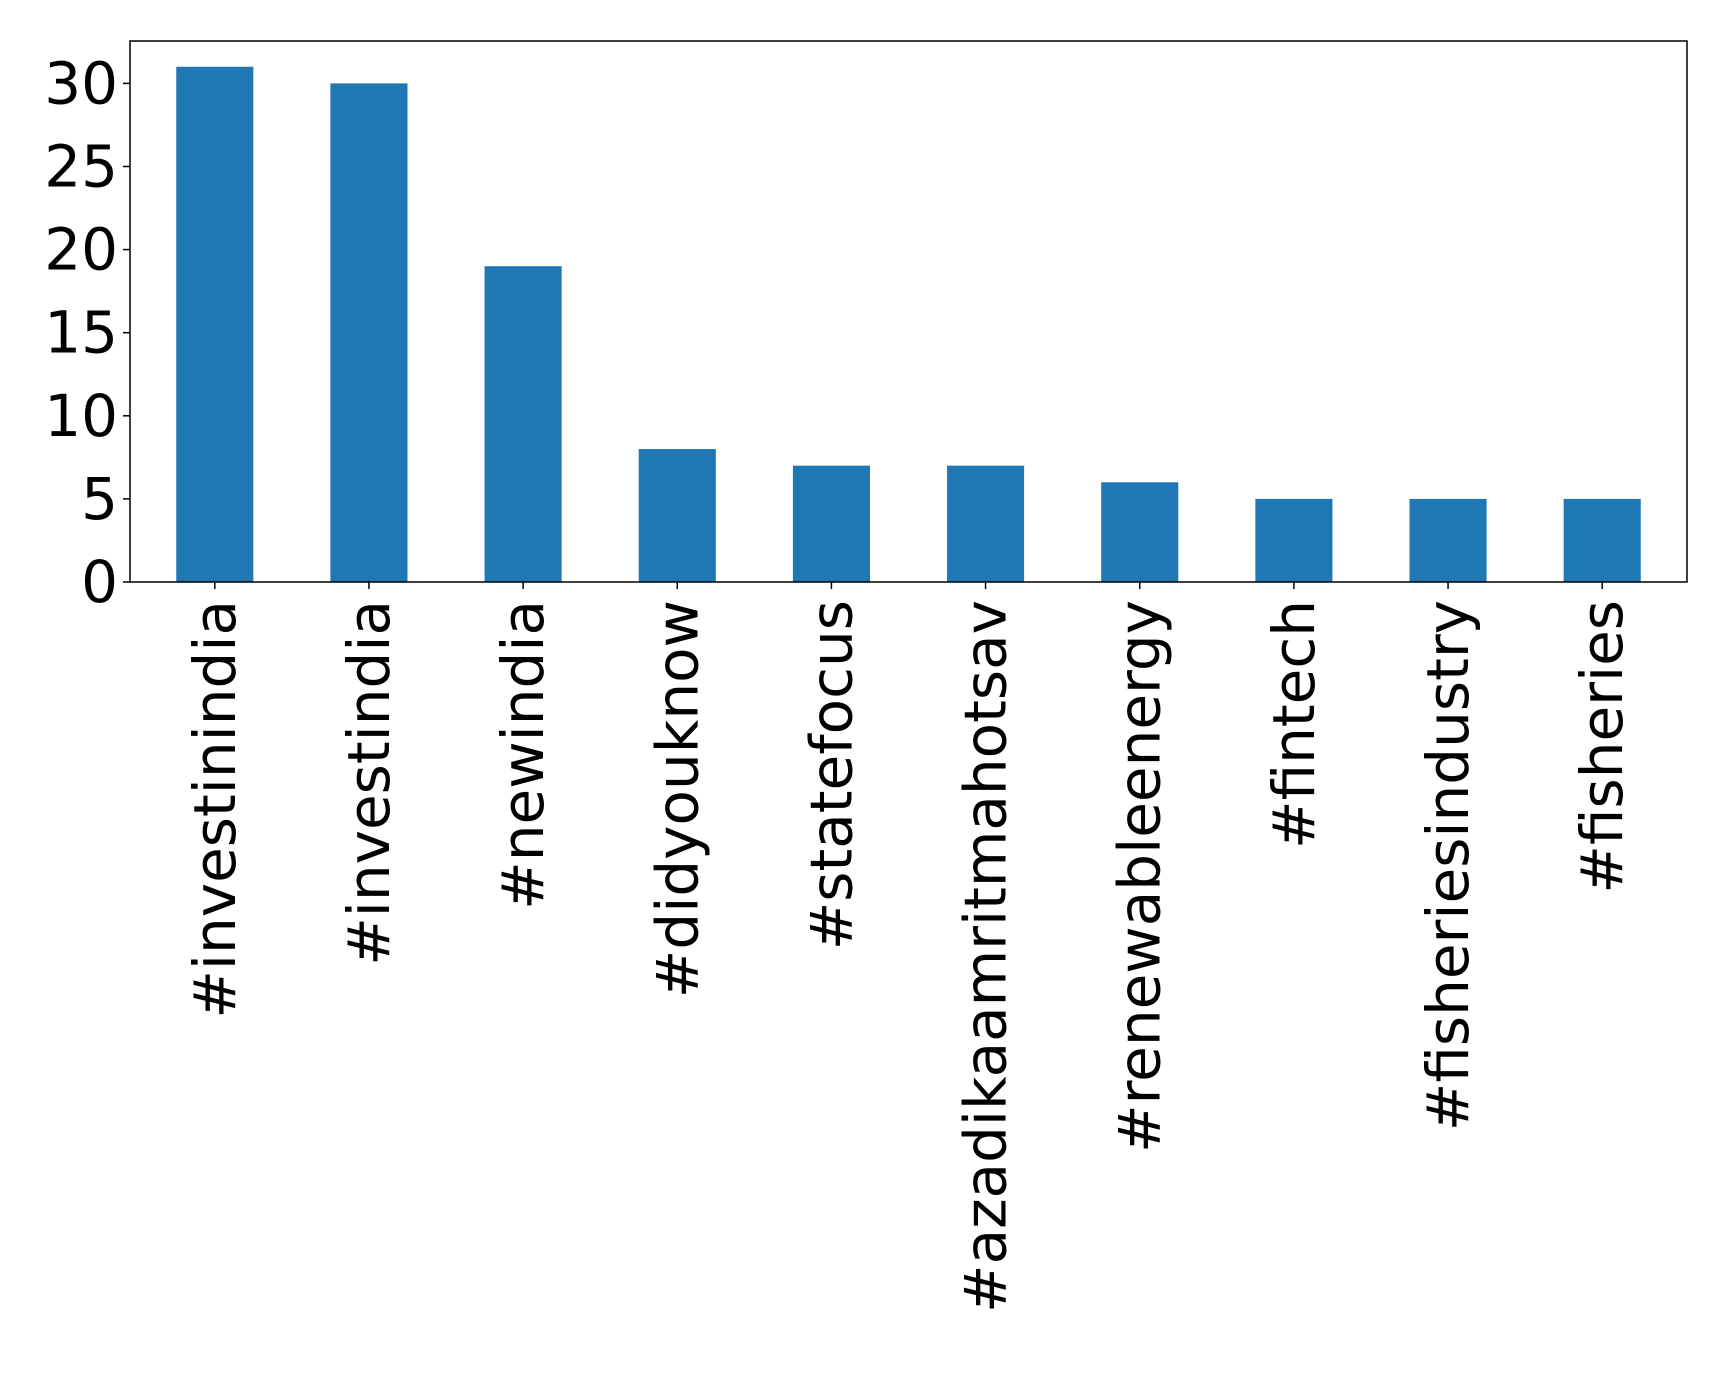  I want to click on y-tick-label: 20, so click(81, 250).